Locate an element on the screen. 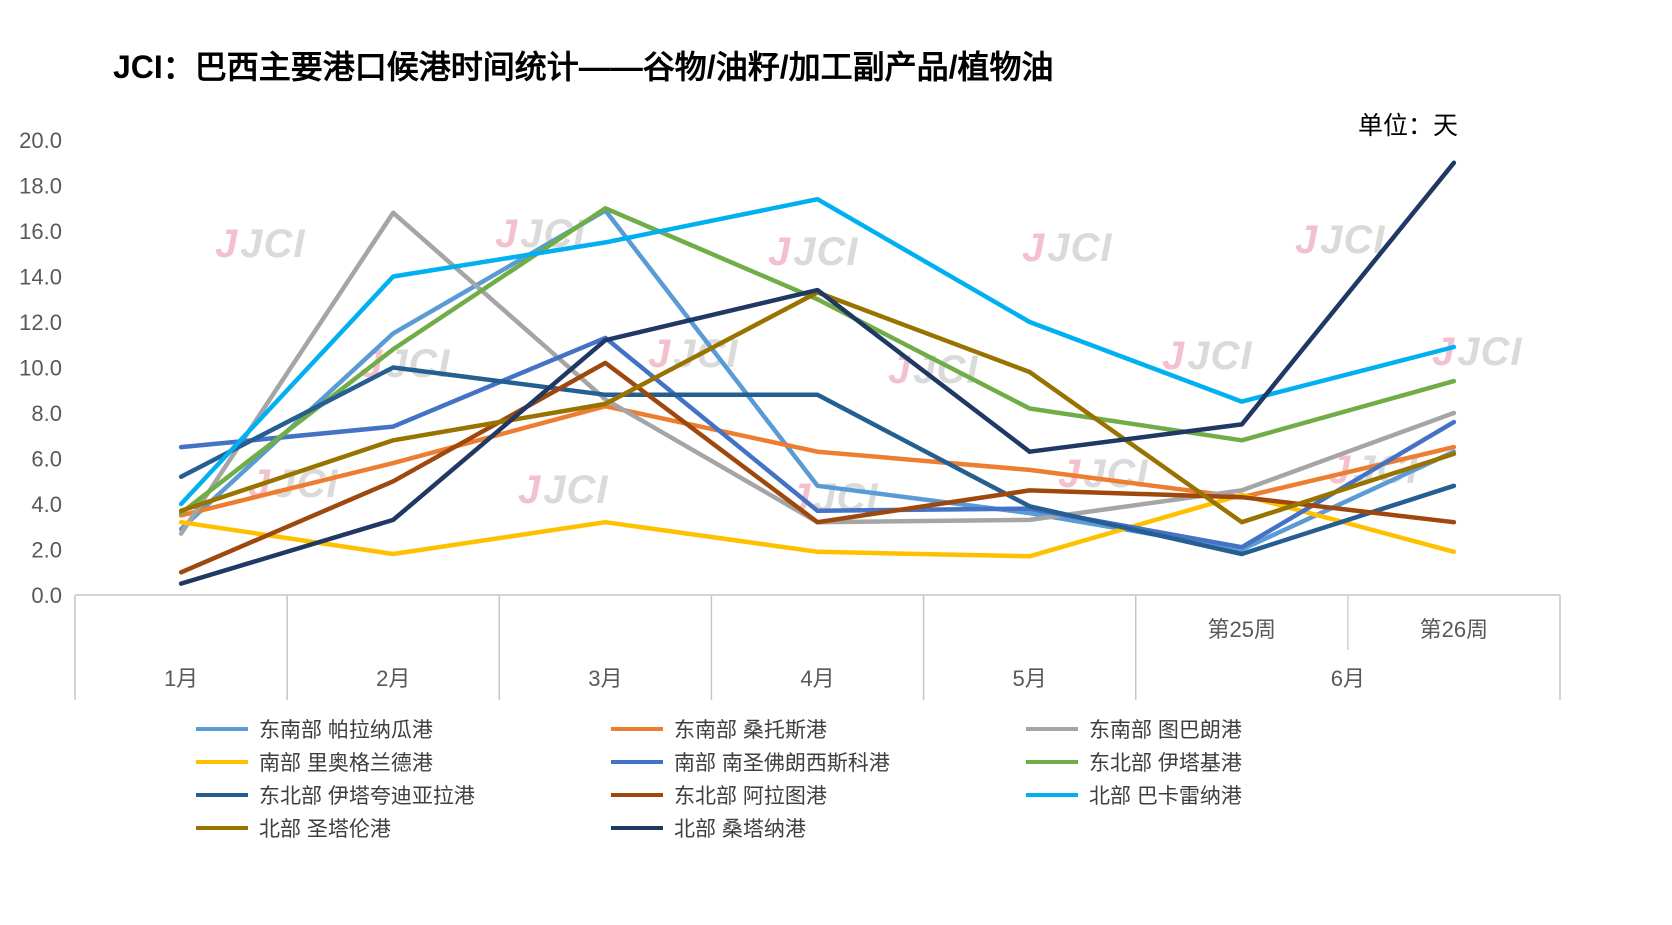 Image resolution: width=1672 pixels, height=925 pixels. legend-label: 南部 南圣佛朗西斯科港 is located at coordinates (782, 763).